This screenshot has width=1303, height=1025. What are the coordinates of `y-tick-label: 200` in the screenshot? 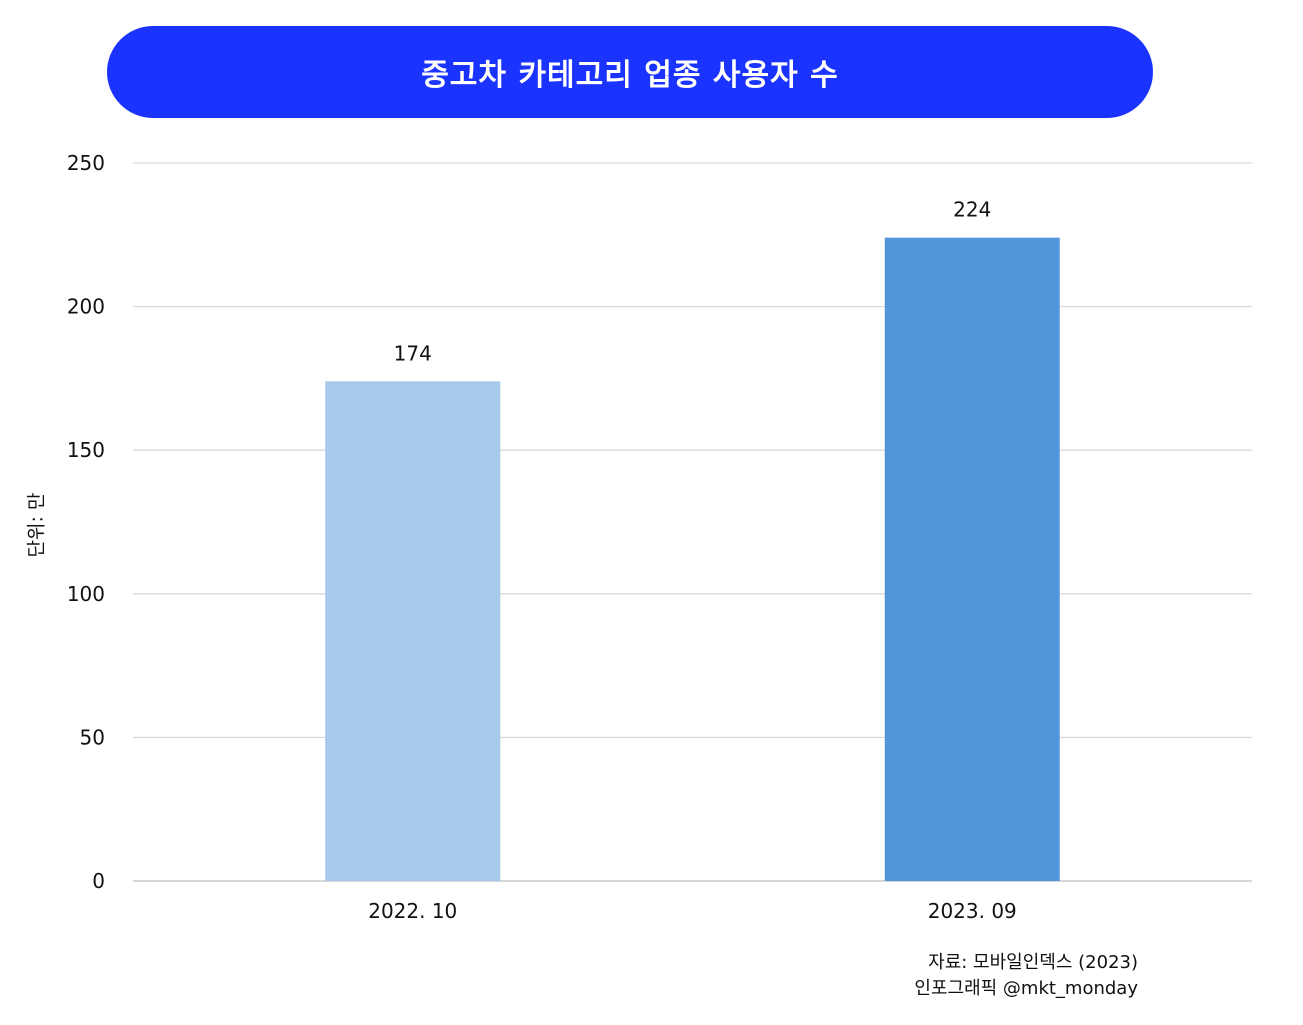 It's located at (86, 307).